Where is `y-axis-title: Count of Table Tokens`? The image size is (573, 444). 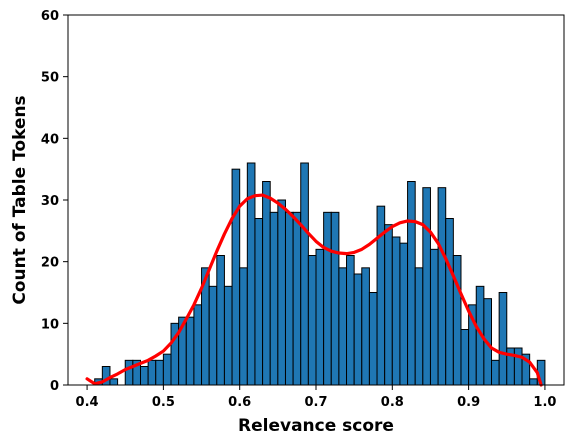
y-axis-title: Count of Table Tokens is located at coordinates (20, 199).